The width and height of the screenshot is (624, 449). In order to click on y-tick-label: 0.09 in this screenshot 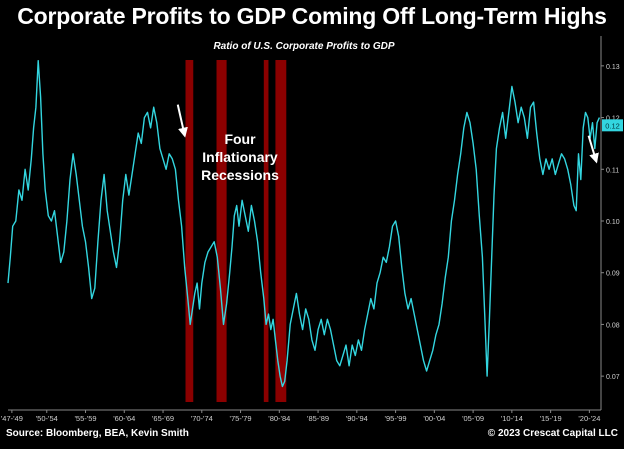, I will do `click(613, 274)`.